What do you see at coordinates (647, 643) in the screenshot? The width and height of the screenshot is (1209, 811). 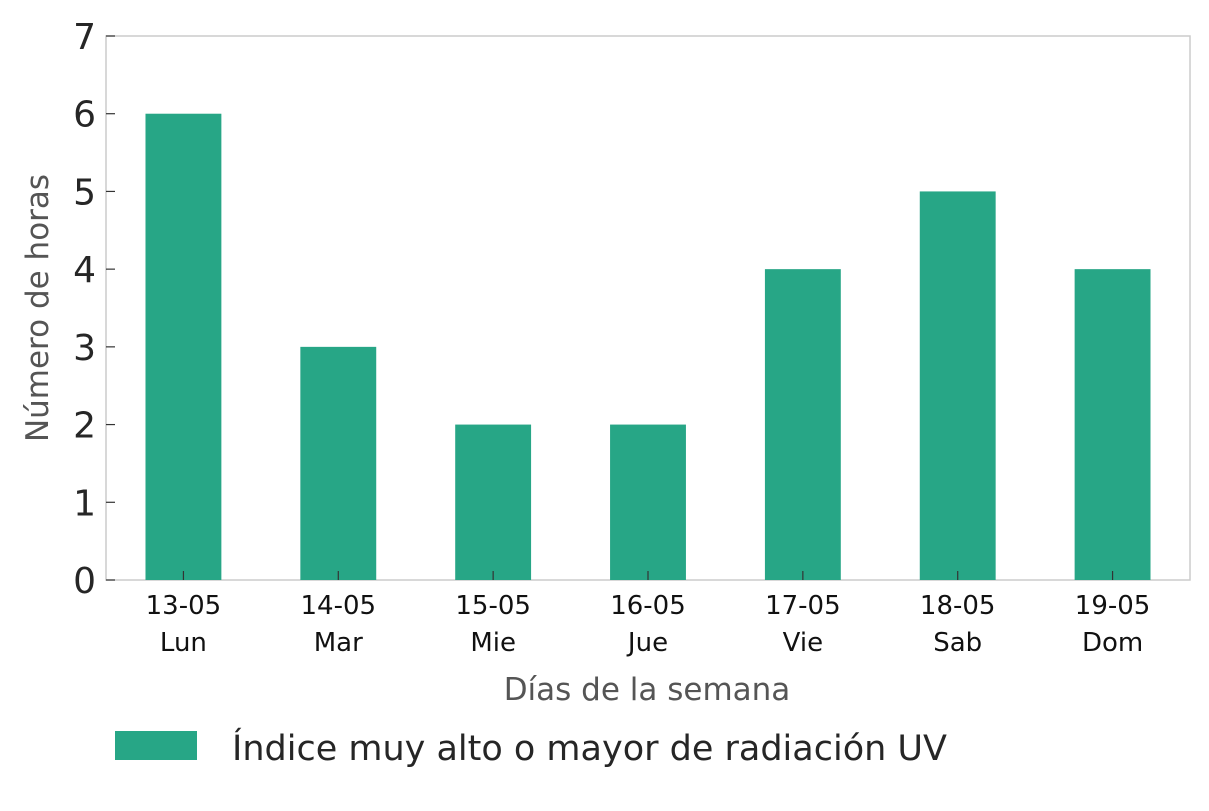 I see `x-tick-label-day: Jue` at bounding box center [647, 643].